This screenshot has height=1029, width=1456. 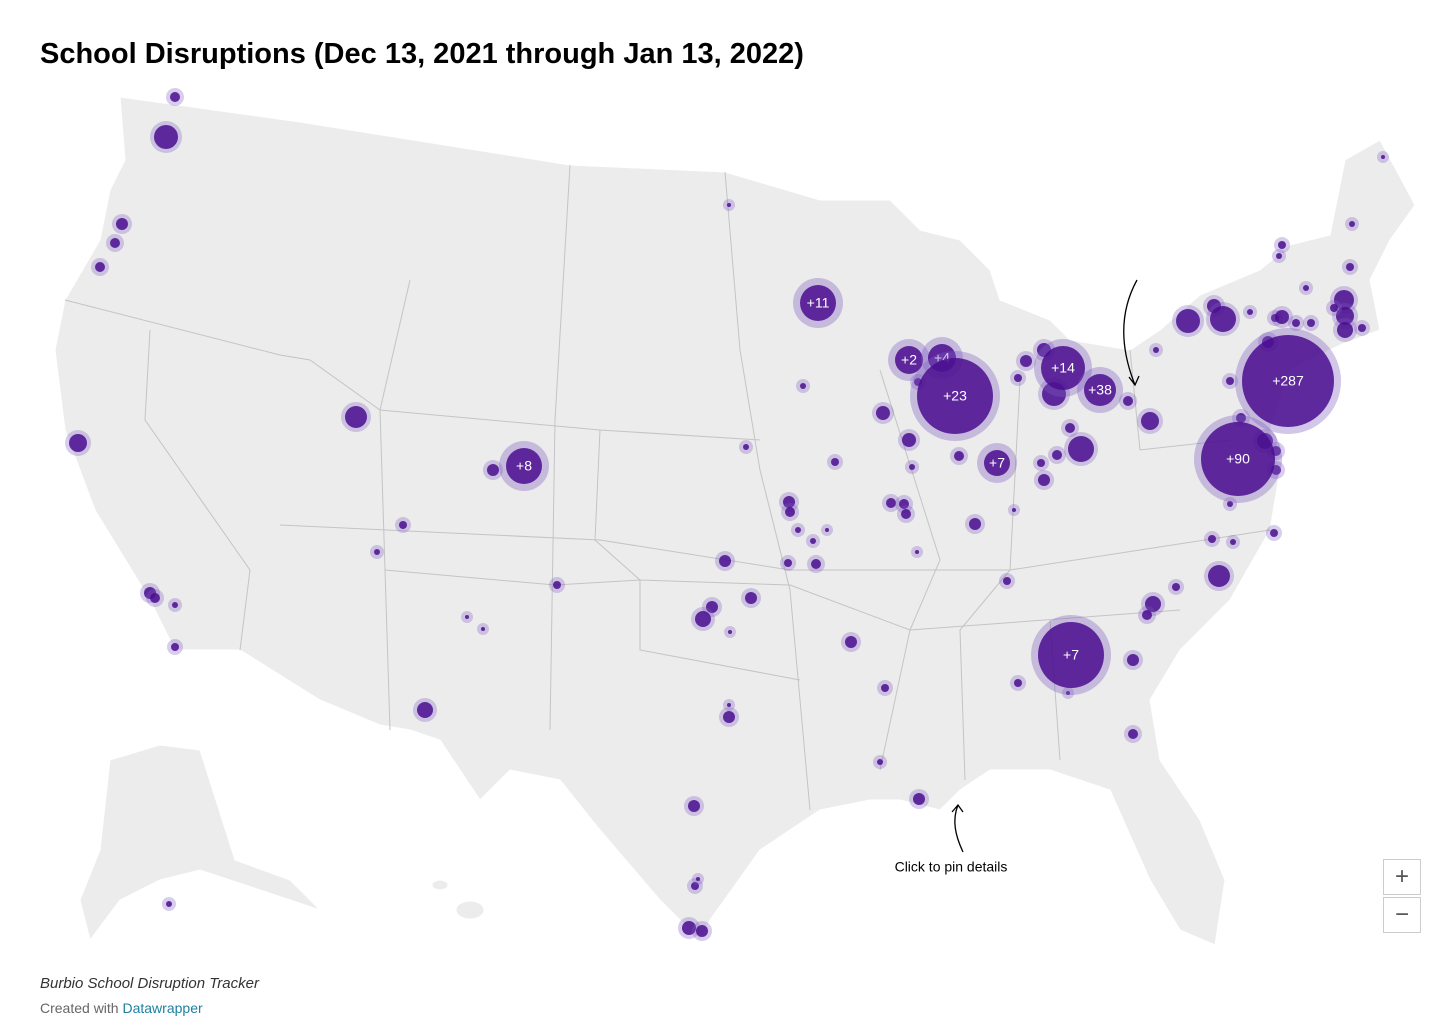 I want to click on zoom-out: −, so click(x=1402, y=915).